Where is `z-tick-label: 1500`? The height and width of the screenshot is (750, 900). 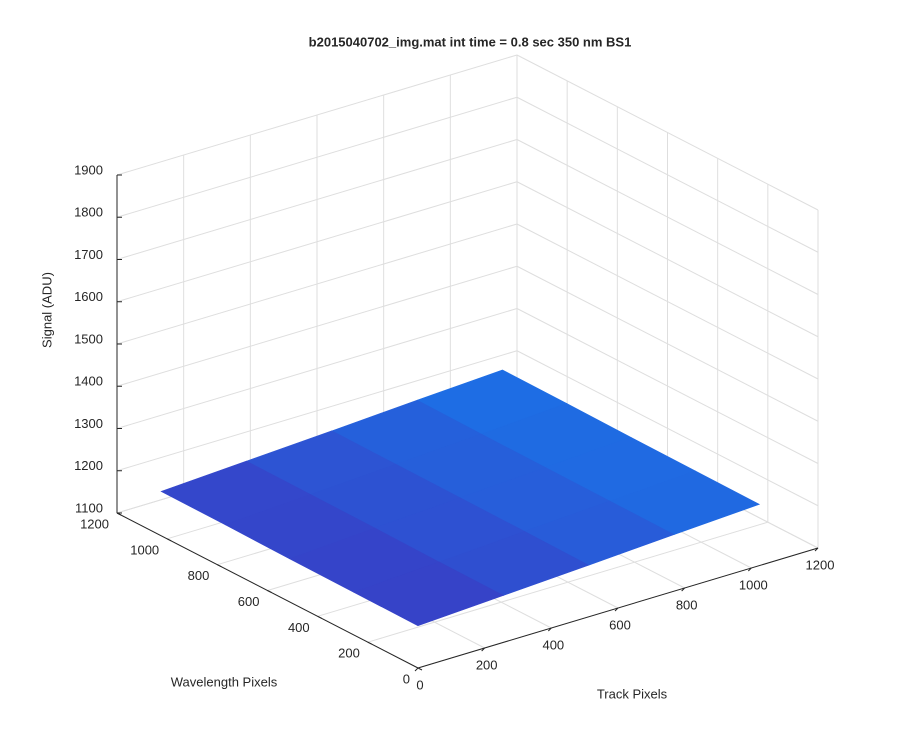 z-tick-label: 1500 is located at coordinates (88, 338).